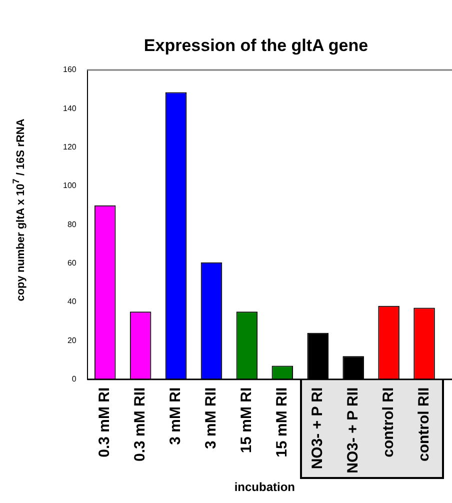 The image size is (452, 503). What do you see at coordinates (175, 416) in the screenshot?
I see `x-tick-label: 3 mM RI` at bounding box center [175, 416].